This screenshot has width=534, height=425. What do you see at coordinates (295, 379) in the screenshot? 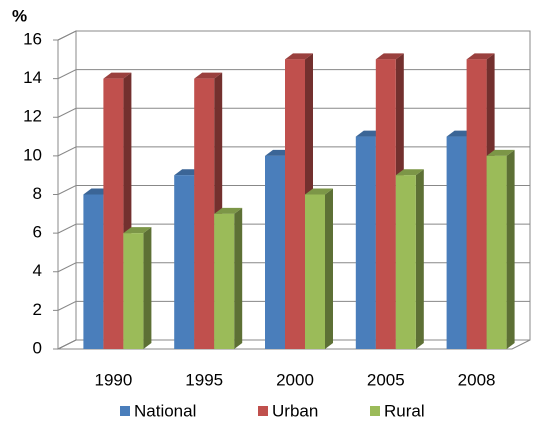
I see `x-tick-label: 2000` at bounding box center [295, 379].